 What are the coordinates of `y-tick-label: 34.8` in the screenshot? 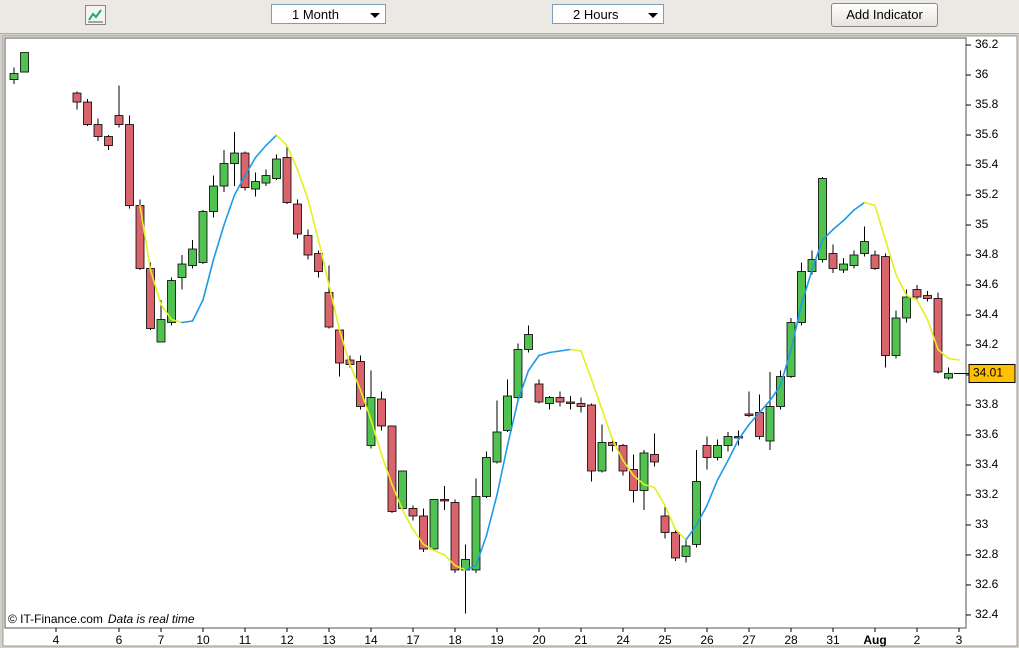 It's located at (987, 254).